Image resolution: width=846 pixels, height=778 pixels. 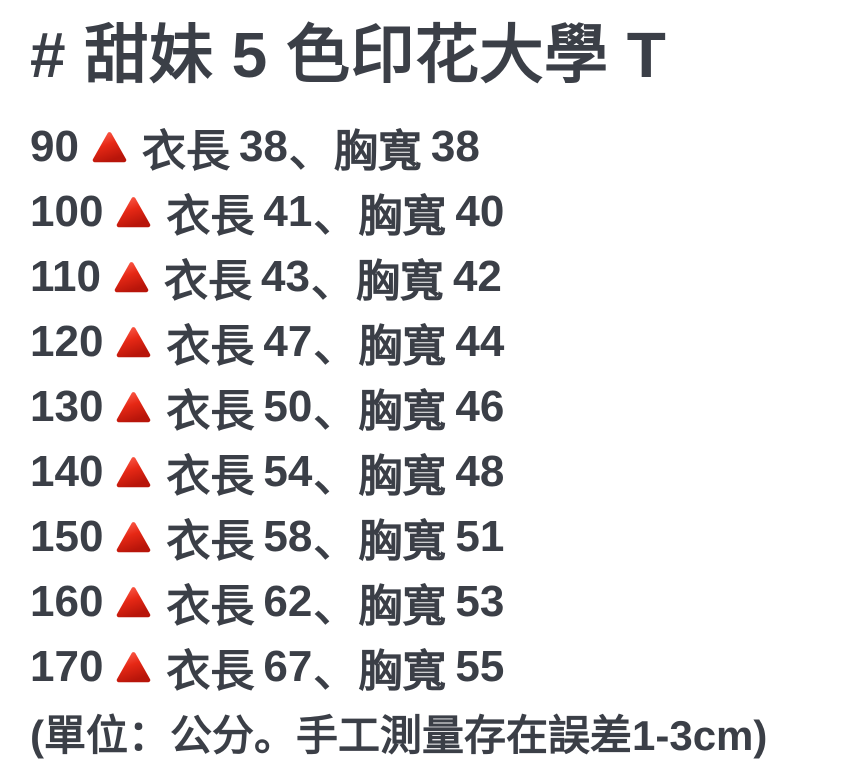 I want to click on size-row: 110 衣長 43 、 胸寬 42, so click(x=429, y=276).